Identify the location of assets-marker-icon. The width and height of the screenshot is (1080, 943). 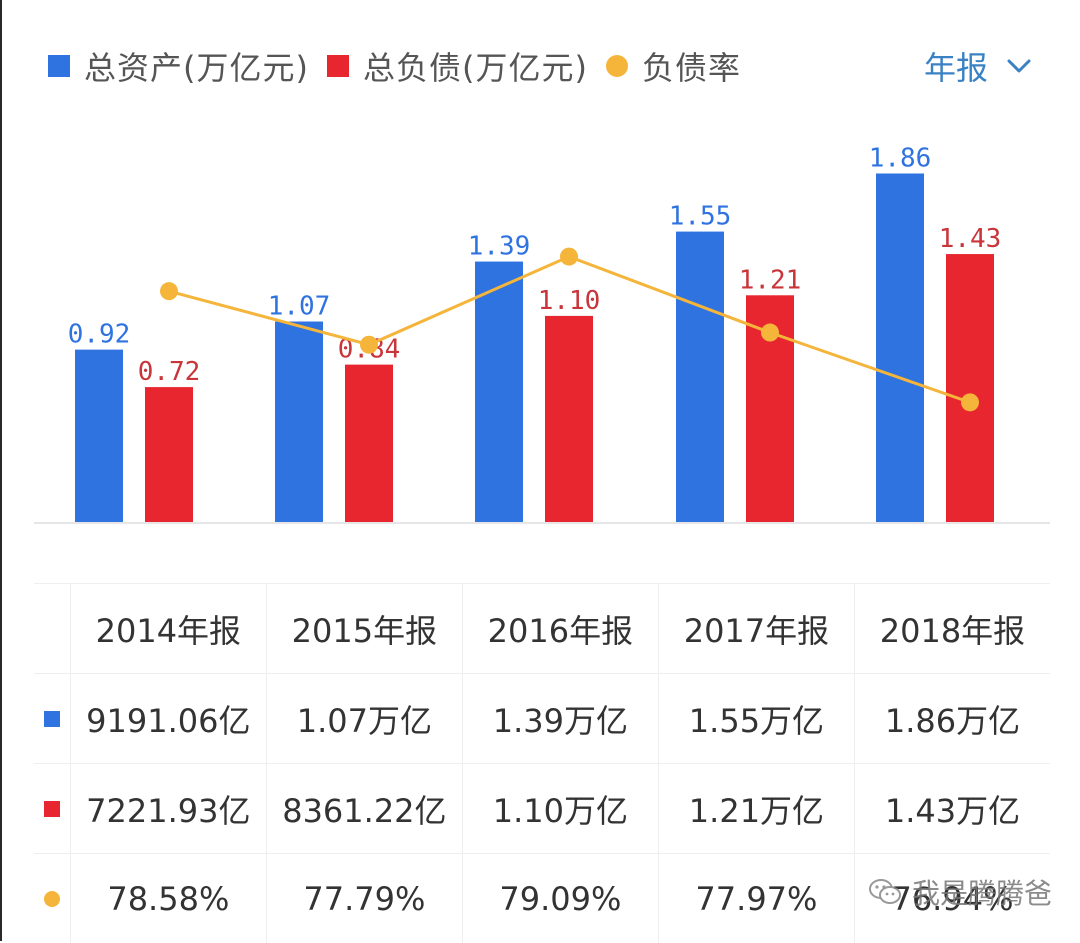
(51, 718).